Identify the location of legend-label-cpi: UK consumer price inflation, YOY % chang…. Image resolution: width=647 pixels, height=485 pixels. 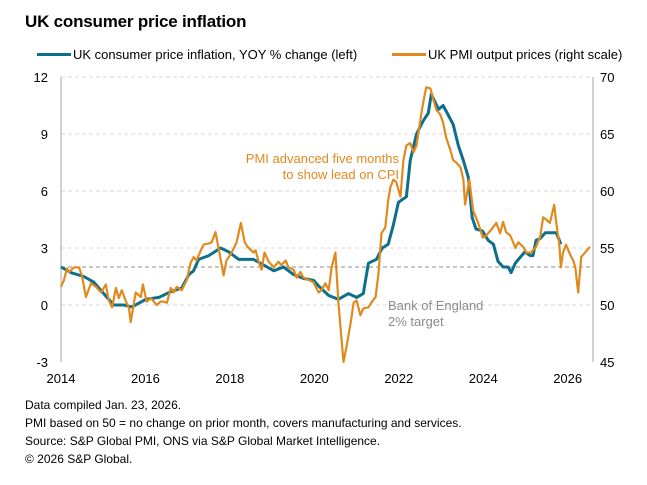
(215, 54).